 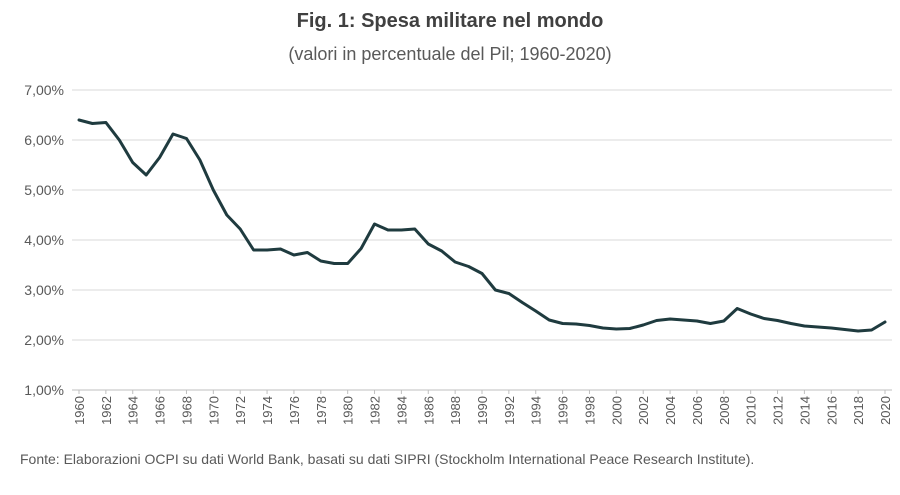 I want to click on x-tick-label: 1990, so click(x=482, y=410).